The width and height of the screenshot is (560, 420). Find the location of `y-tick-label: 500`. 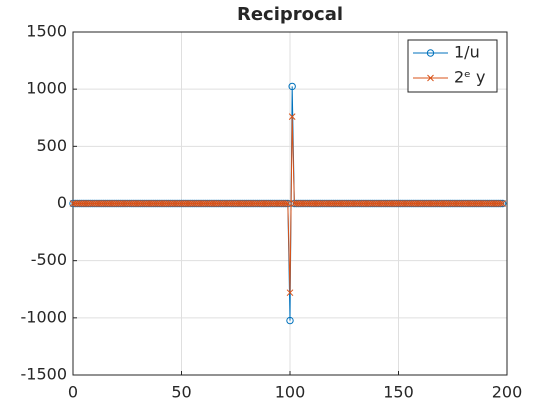

y-tick-label: 500 is located at coordinates (51, 145).